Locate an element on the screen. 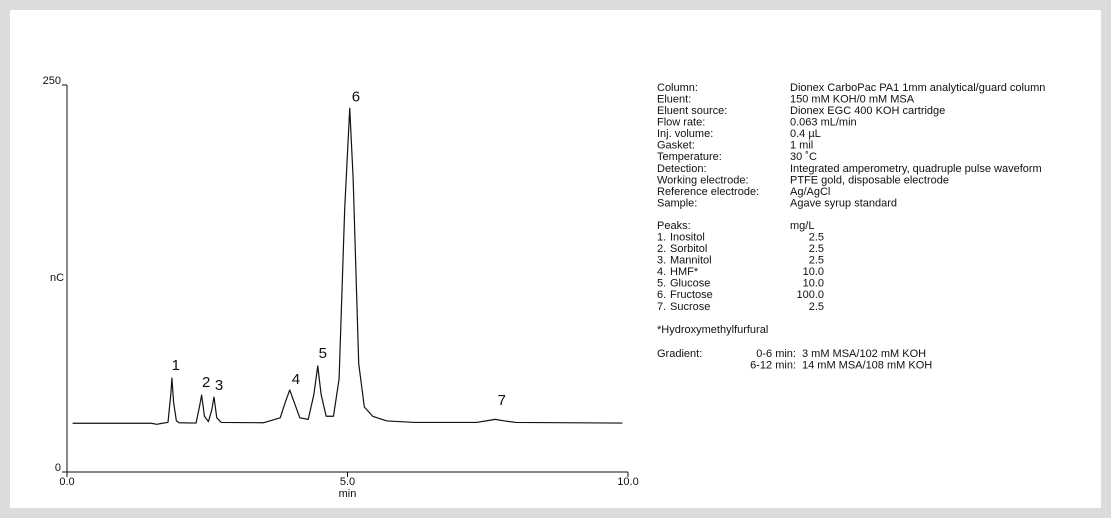  gradient-time: 6-12 min: is located at coordinates (773, 365).